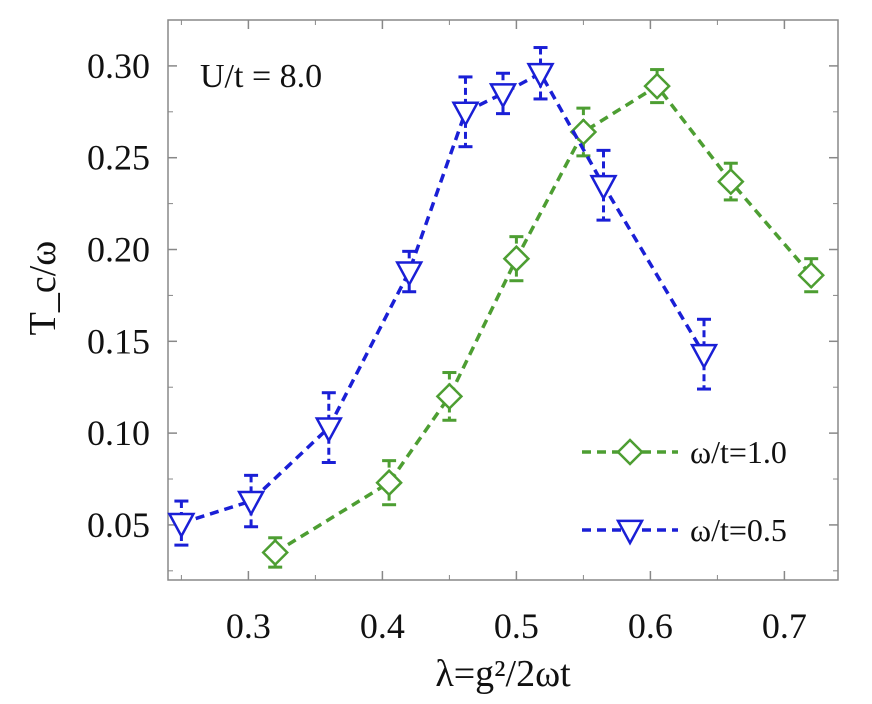  What do you see at coordinates (118, 433) in the screenshot?
I see `y-tick-label: 0.10` at bounding box center [118, 433].